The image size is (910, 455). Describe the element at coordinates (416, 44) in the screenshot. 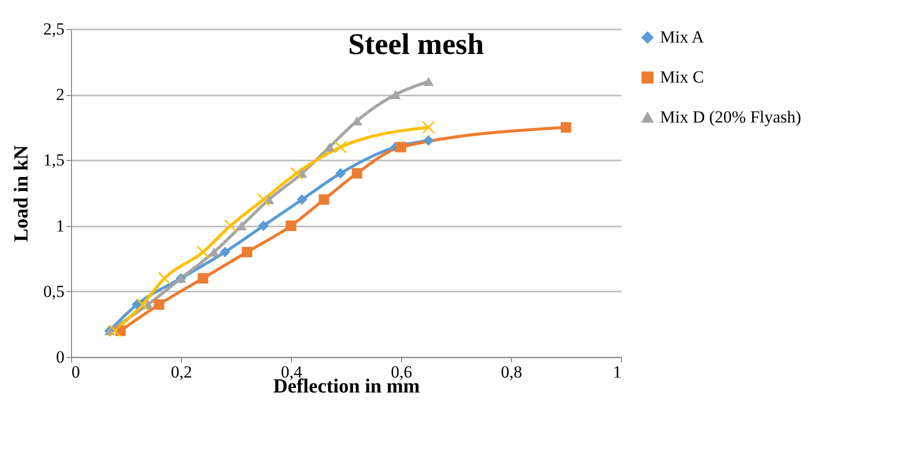

I see `chart-title: Steel mesh` at that location.